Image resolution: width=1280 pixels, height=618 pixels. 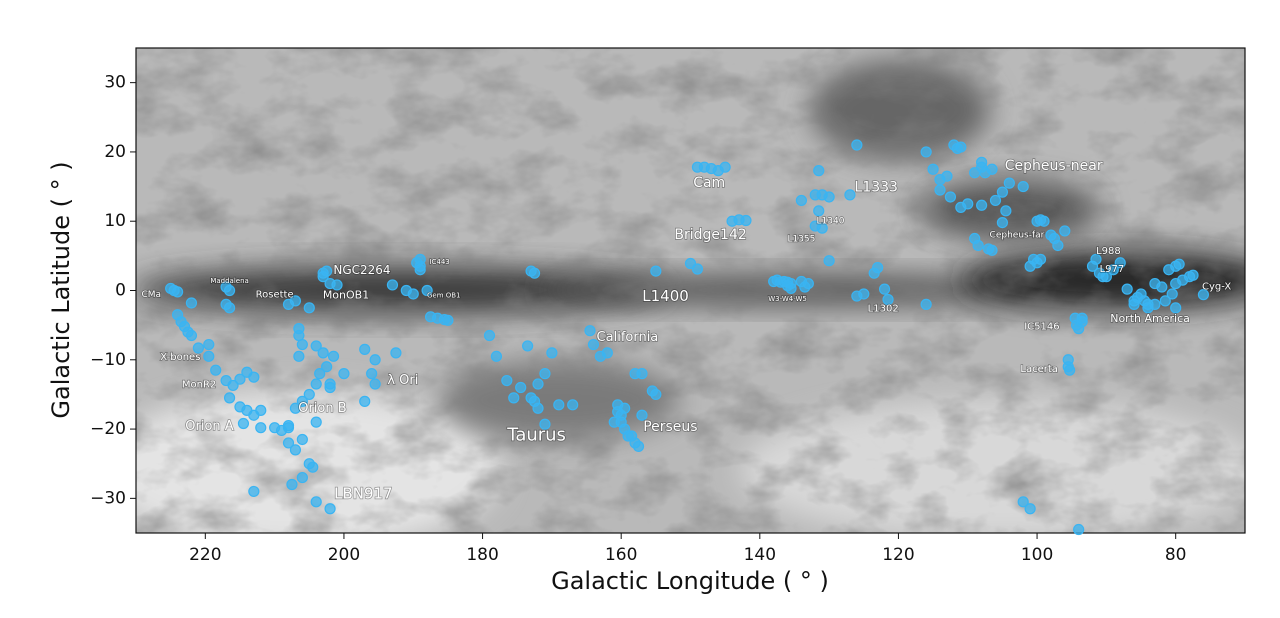 I want to click on y-axis-title: Galactic Latitude ( ° ), so click(x=61, y=289).